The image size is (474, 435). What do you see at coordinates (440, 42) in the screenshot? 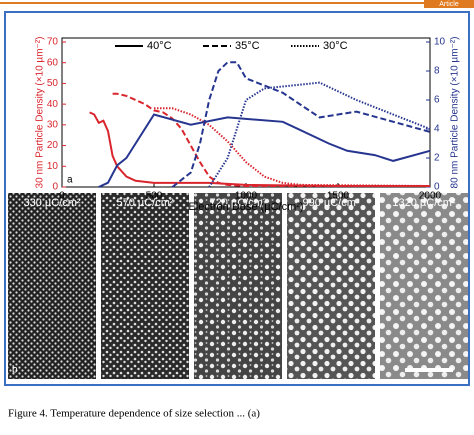
I see `y2-tick-label: 10` at bounding box center [440, 42].